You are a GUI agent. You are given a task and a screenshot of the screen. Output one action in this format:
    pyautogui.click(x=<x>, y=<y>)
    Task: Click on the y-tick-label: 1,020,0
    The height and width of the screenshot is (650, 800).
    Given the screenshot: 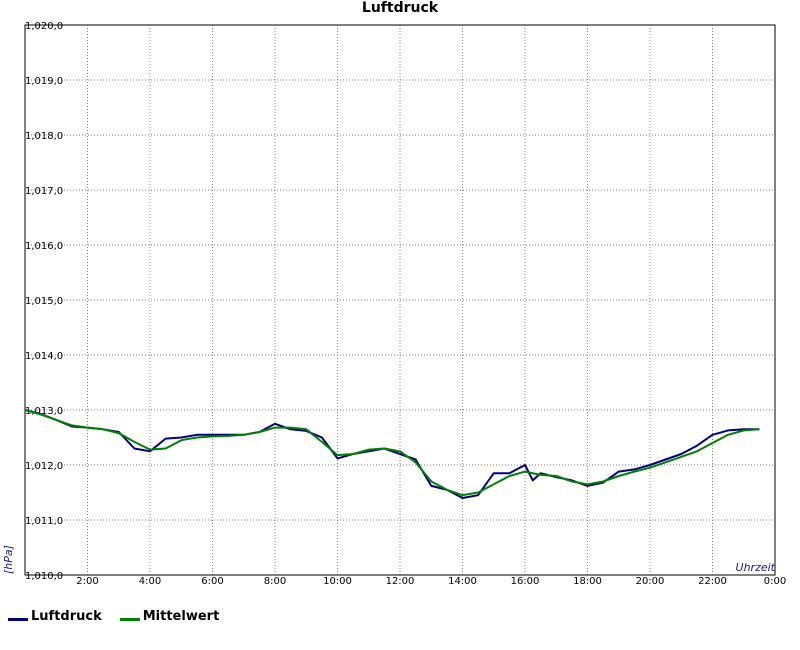 What is the action you would take?
    pyautogui.click(x=44, y=26)
    